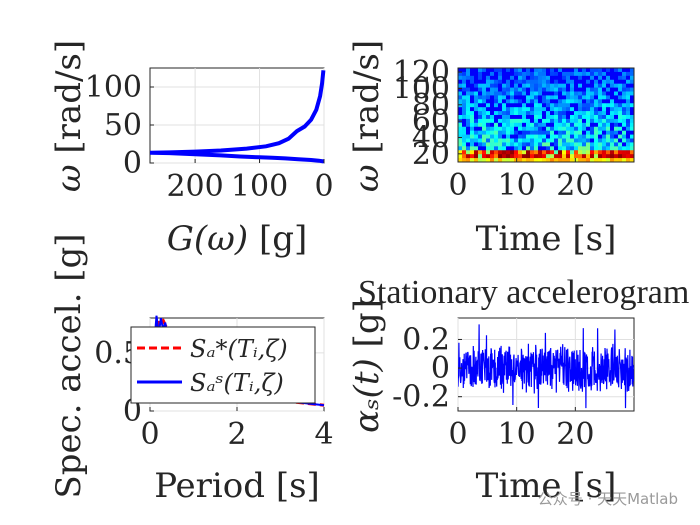  I want to click on psd-x-label: G(ω) [g], so click(237, 239).